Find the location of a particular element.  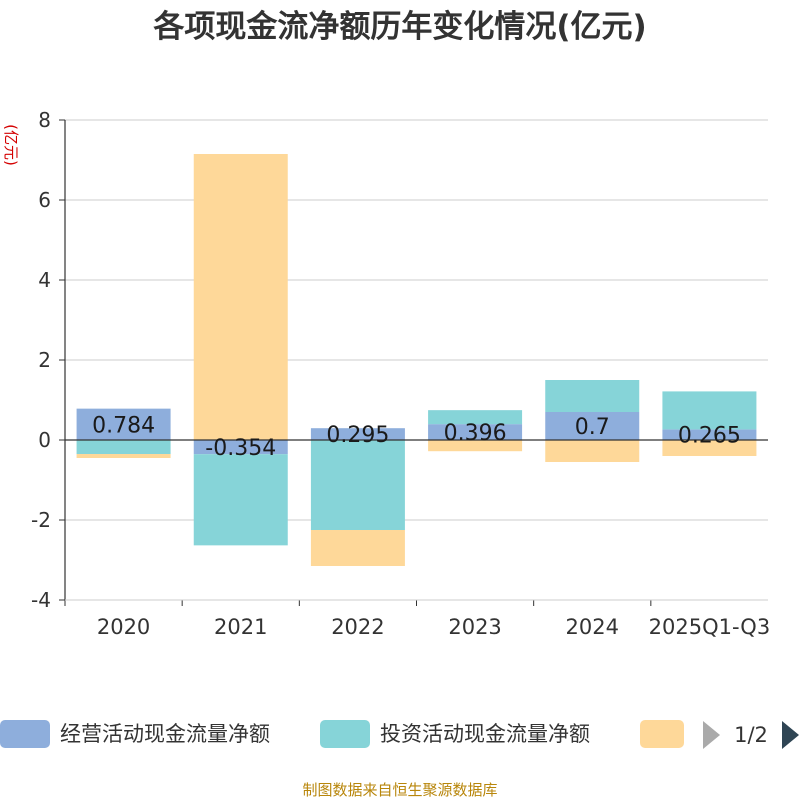

data-label-operating: 0.265 is located at coordinates (709, 436).